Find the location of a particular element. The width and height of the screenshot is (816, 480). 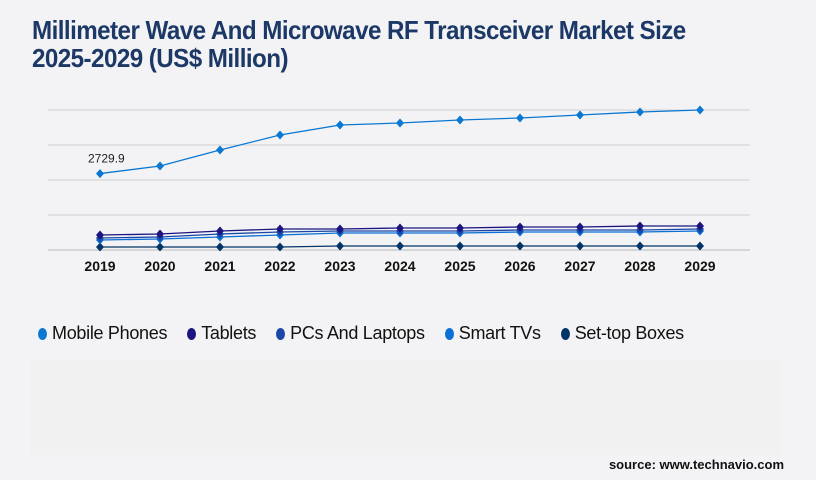

legend-label: Mobile Phones is located at coordinates (110, 333).